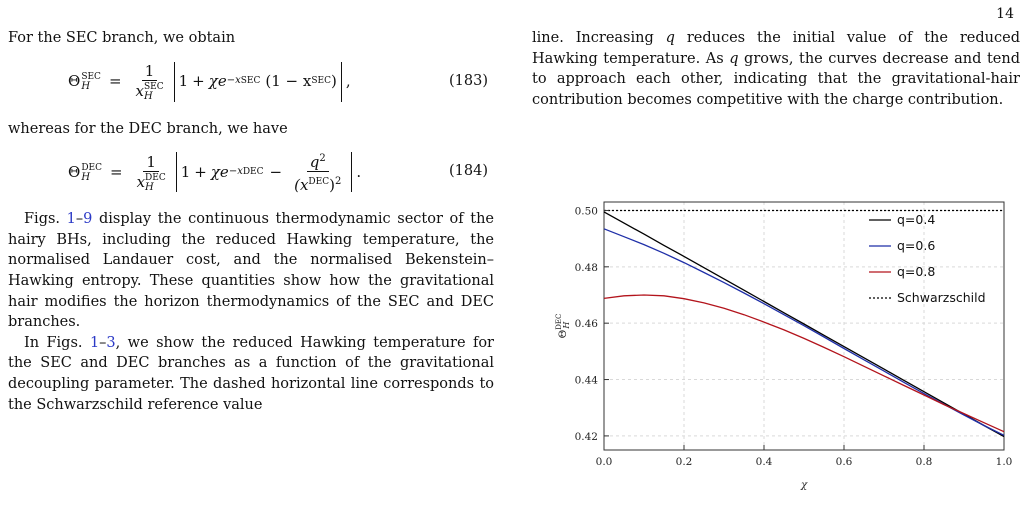 The width and height of the screenshot is (1029, 510). What do you see at coordinates (916, 271) in the screenshot?
I see `legend-label: q=0.8` at bounding box center [916, 271].